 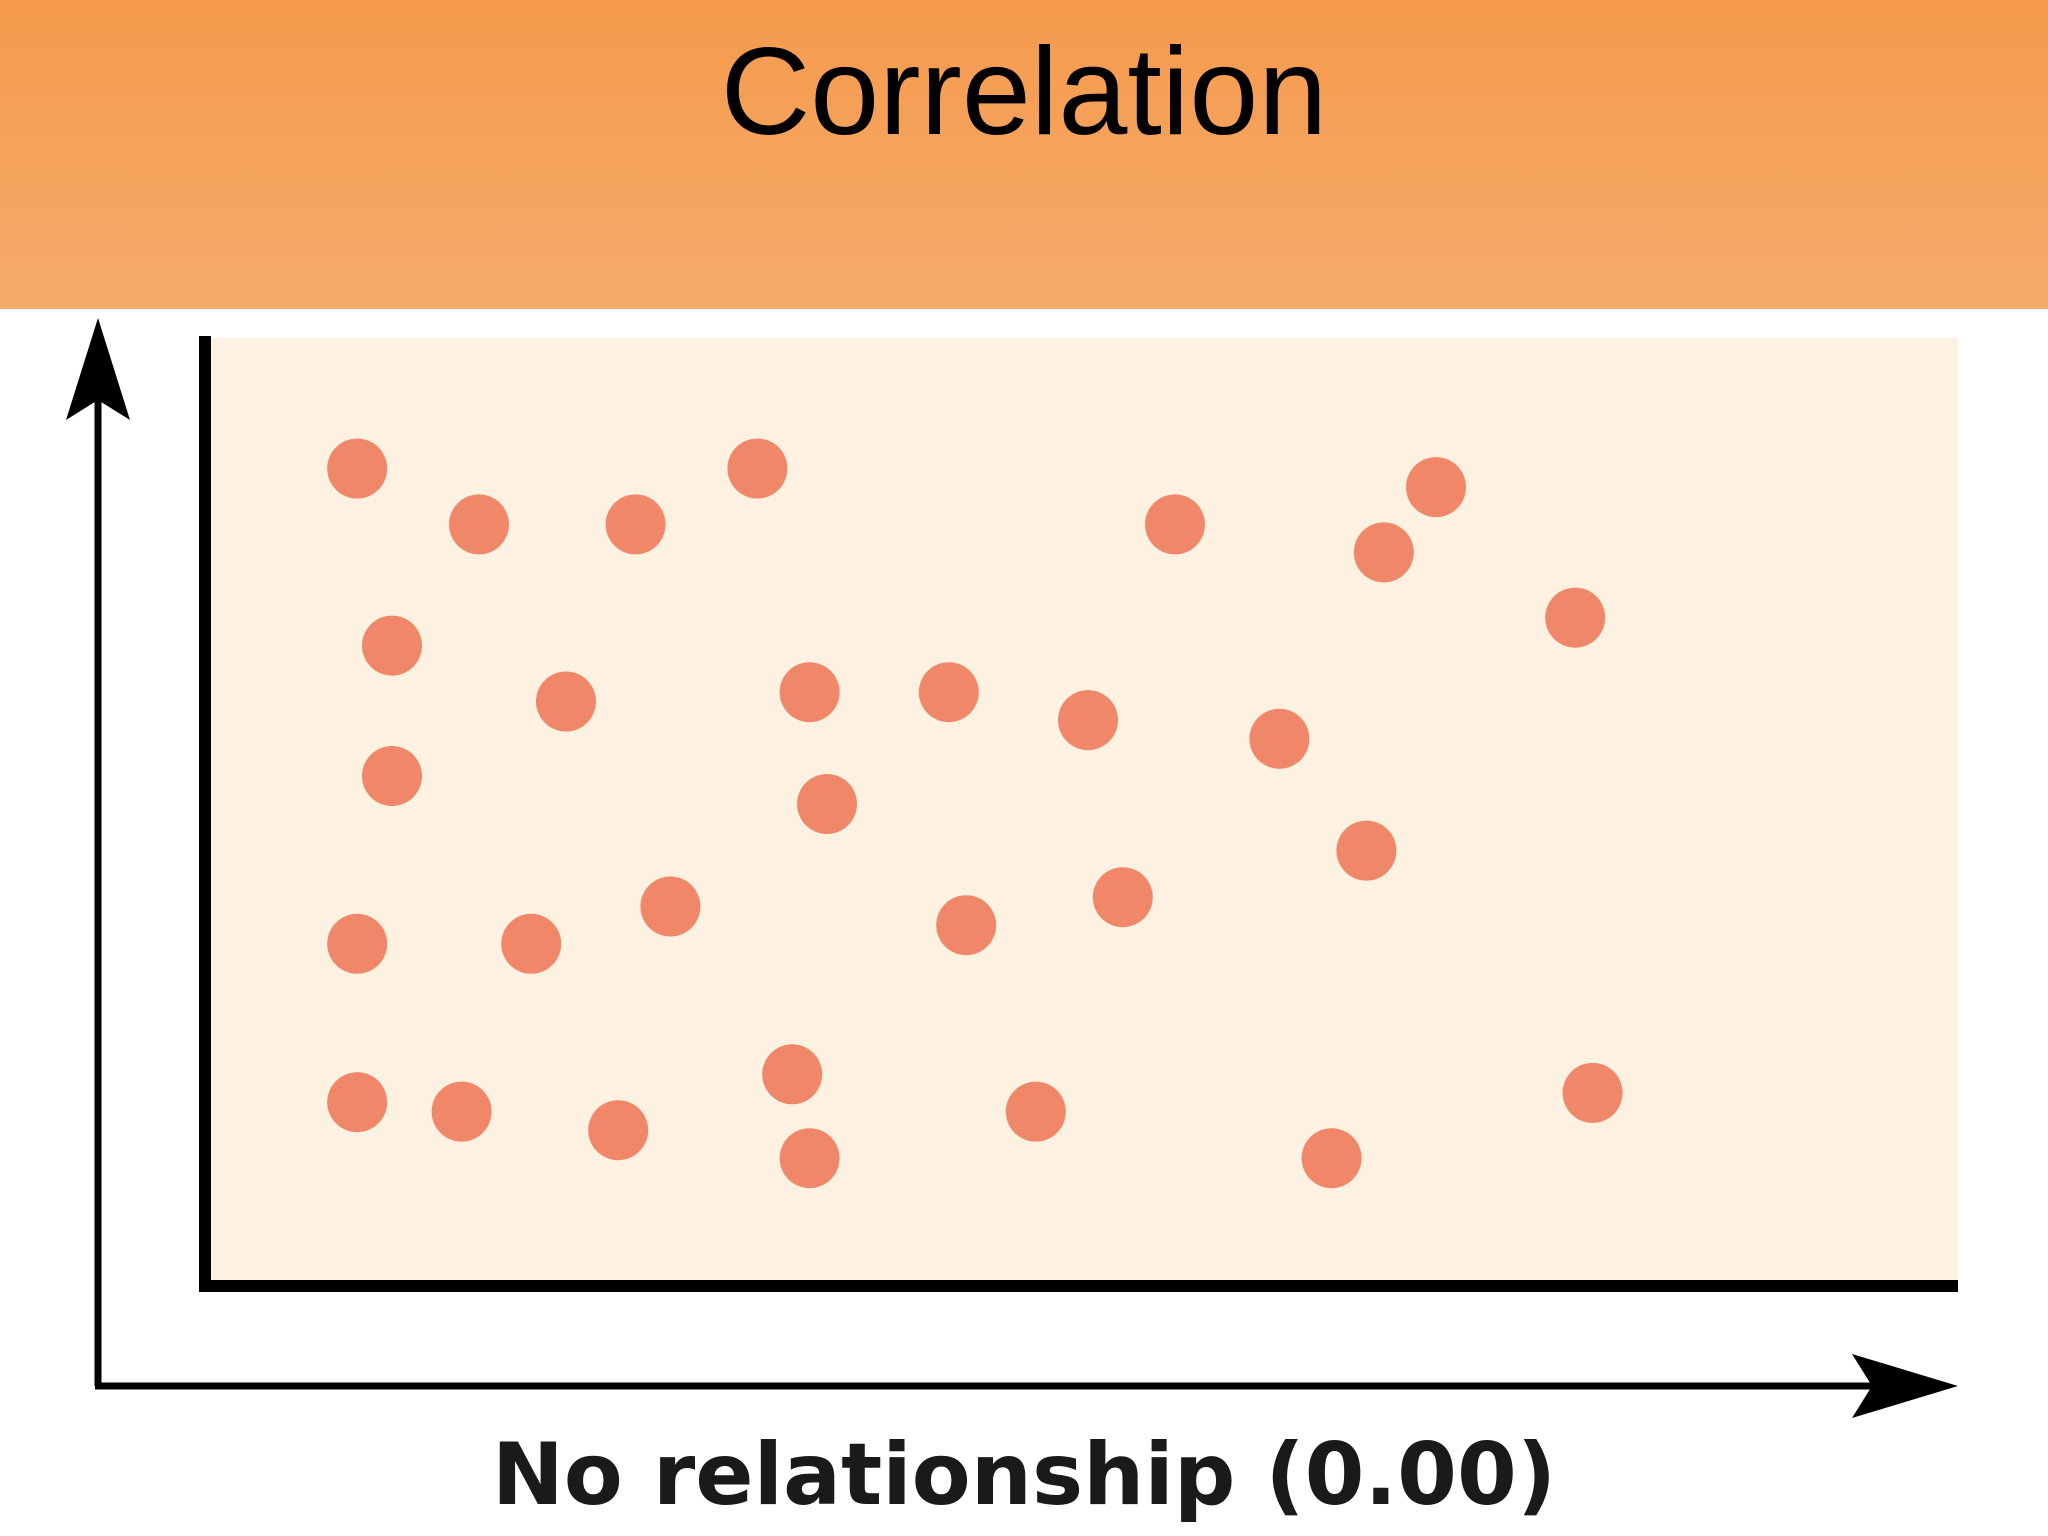 What do you see at coordinates (1024, 1475) in the screenshot?
I see `x-axis-label: No relationship (0.00)` at bounding box center [1024, 1475].